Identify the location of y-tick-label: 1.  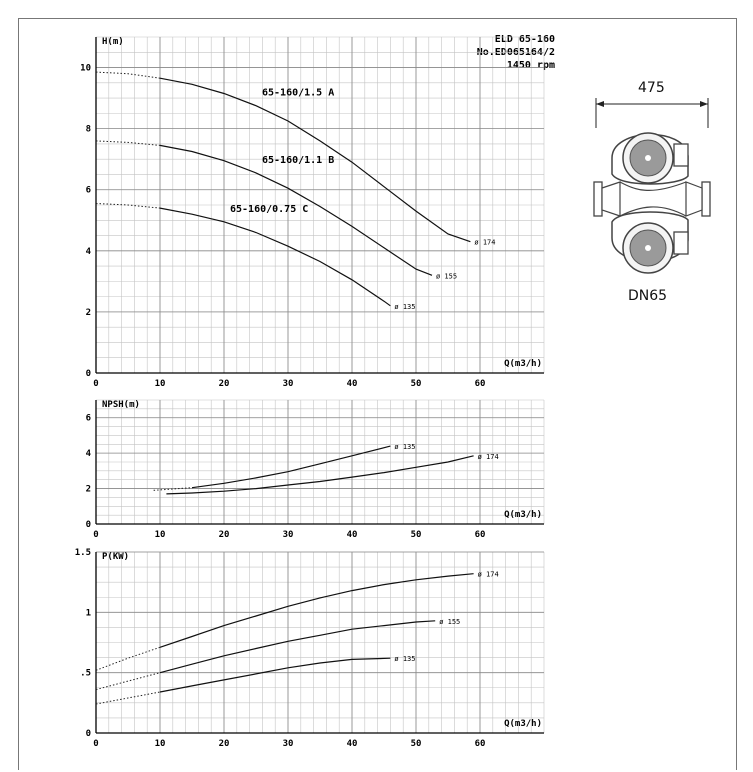
(88, 613).